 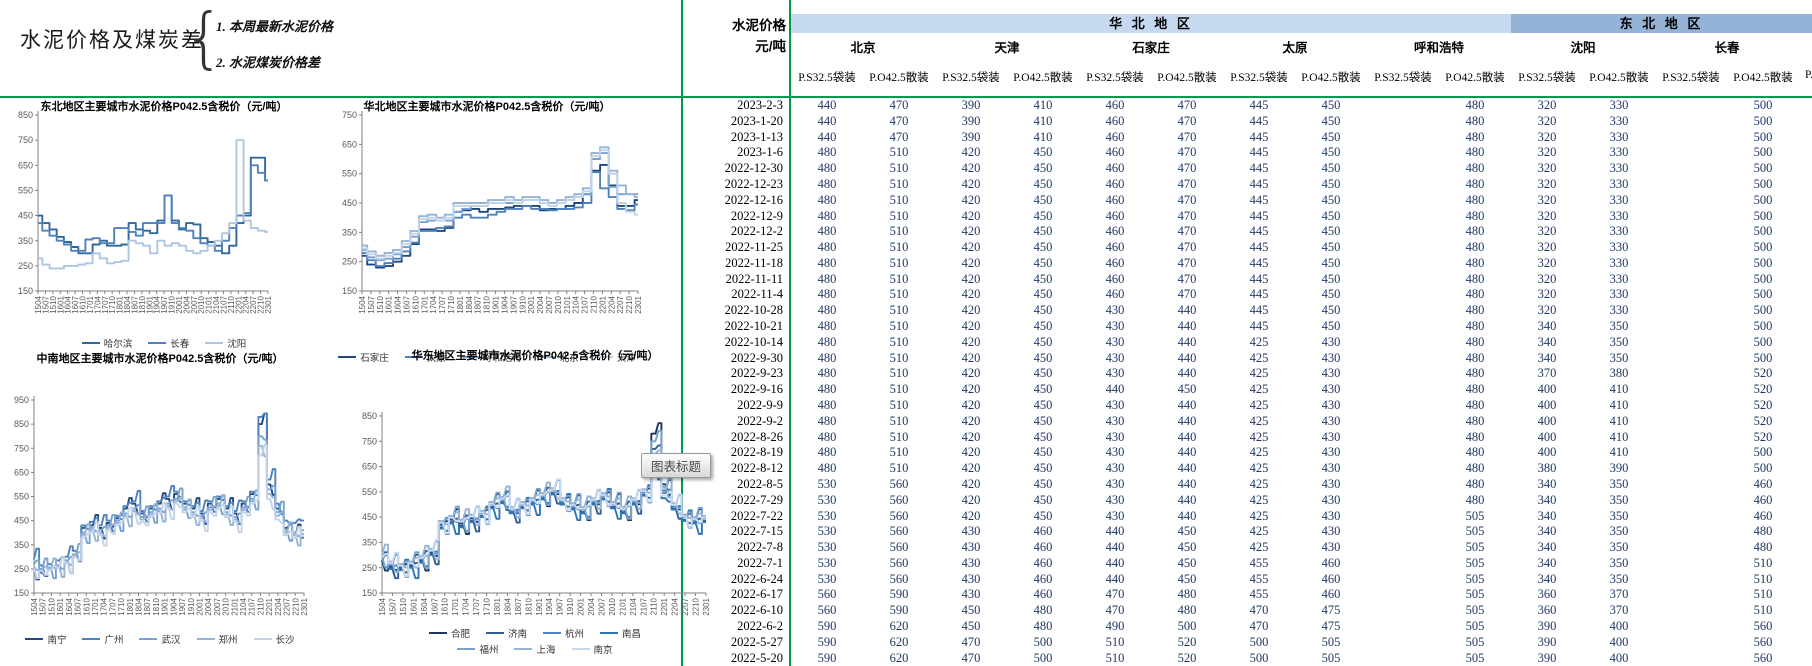 What do you see at coordinates (1808, 75) in the screenshot?
I see `subheader-cell-partial: P.` at bounding box center [1808, 75].